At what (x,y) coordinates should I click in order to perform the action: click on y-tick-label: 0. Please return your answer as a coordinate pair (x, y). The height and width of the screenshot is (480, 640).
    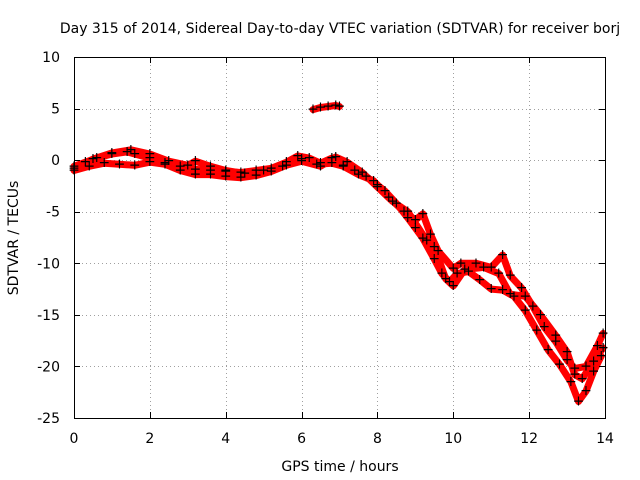
    Looking at the image, I should click on (55, 161).